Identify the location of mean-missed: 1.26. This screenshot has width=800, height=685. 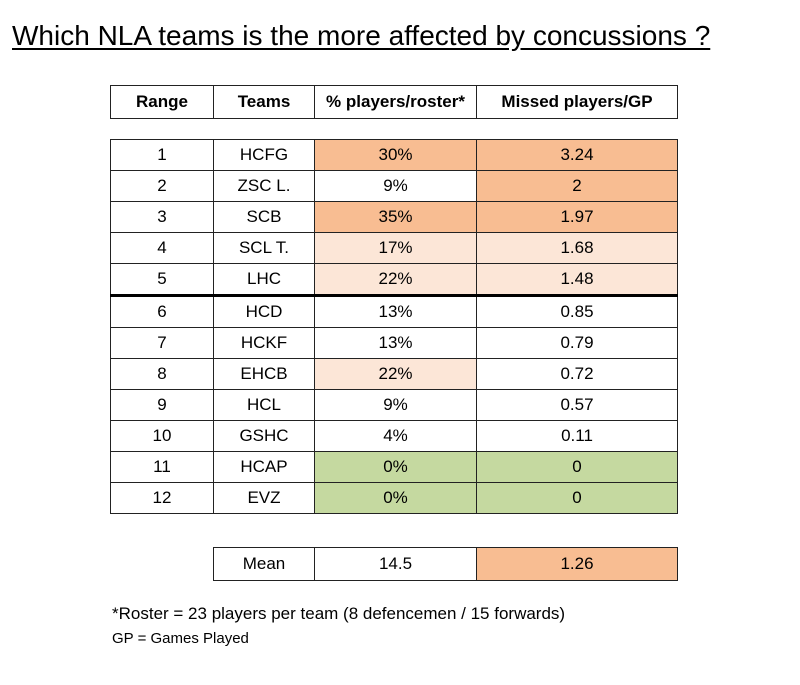
(577, 564).